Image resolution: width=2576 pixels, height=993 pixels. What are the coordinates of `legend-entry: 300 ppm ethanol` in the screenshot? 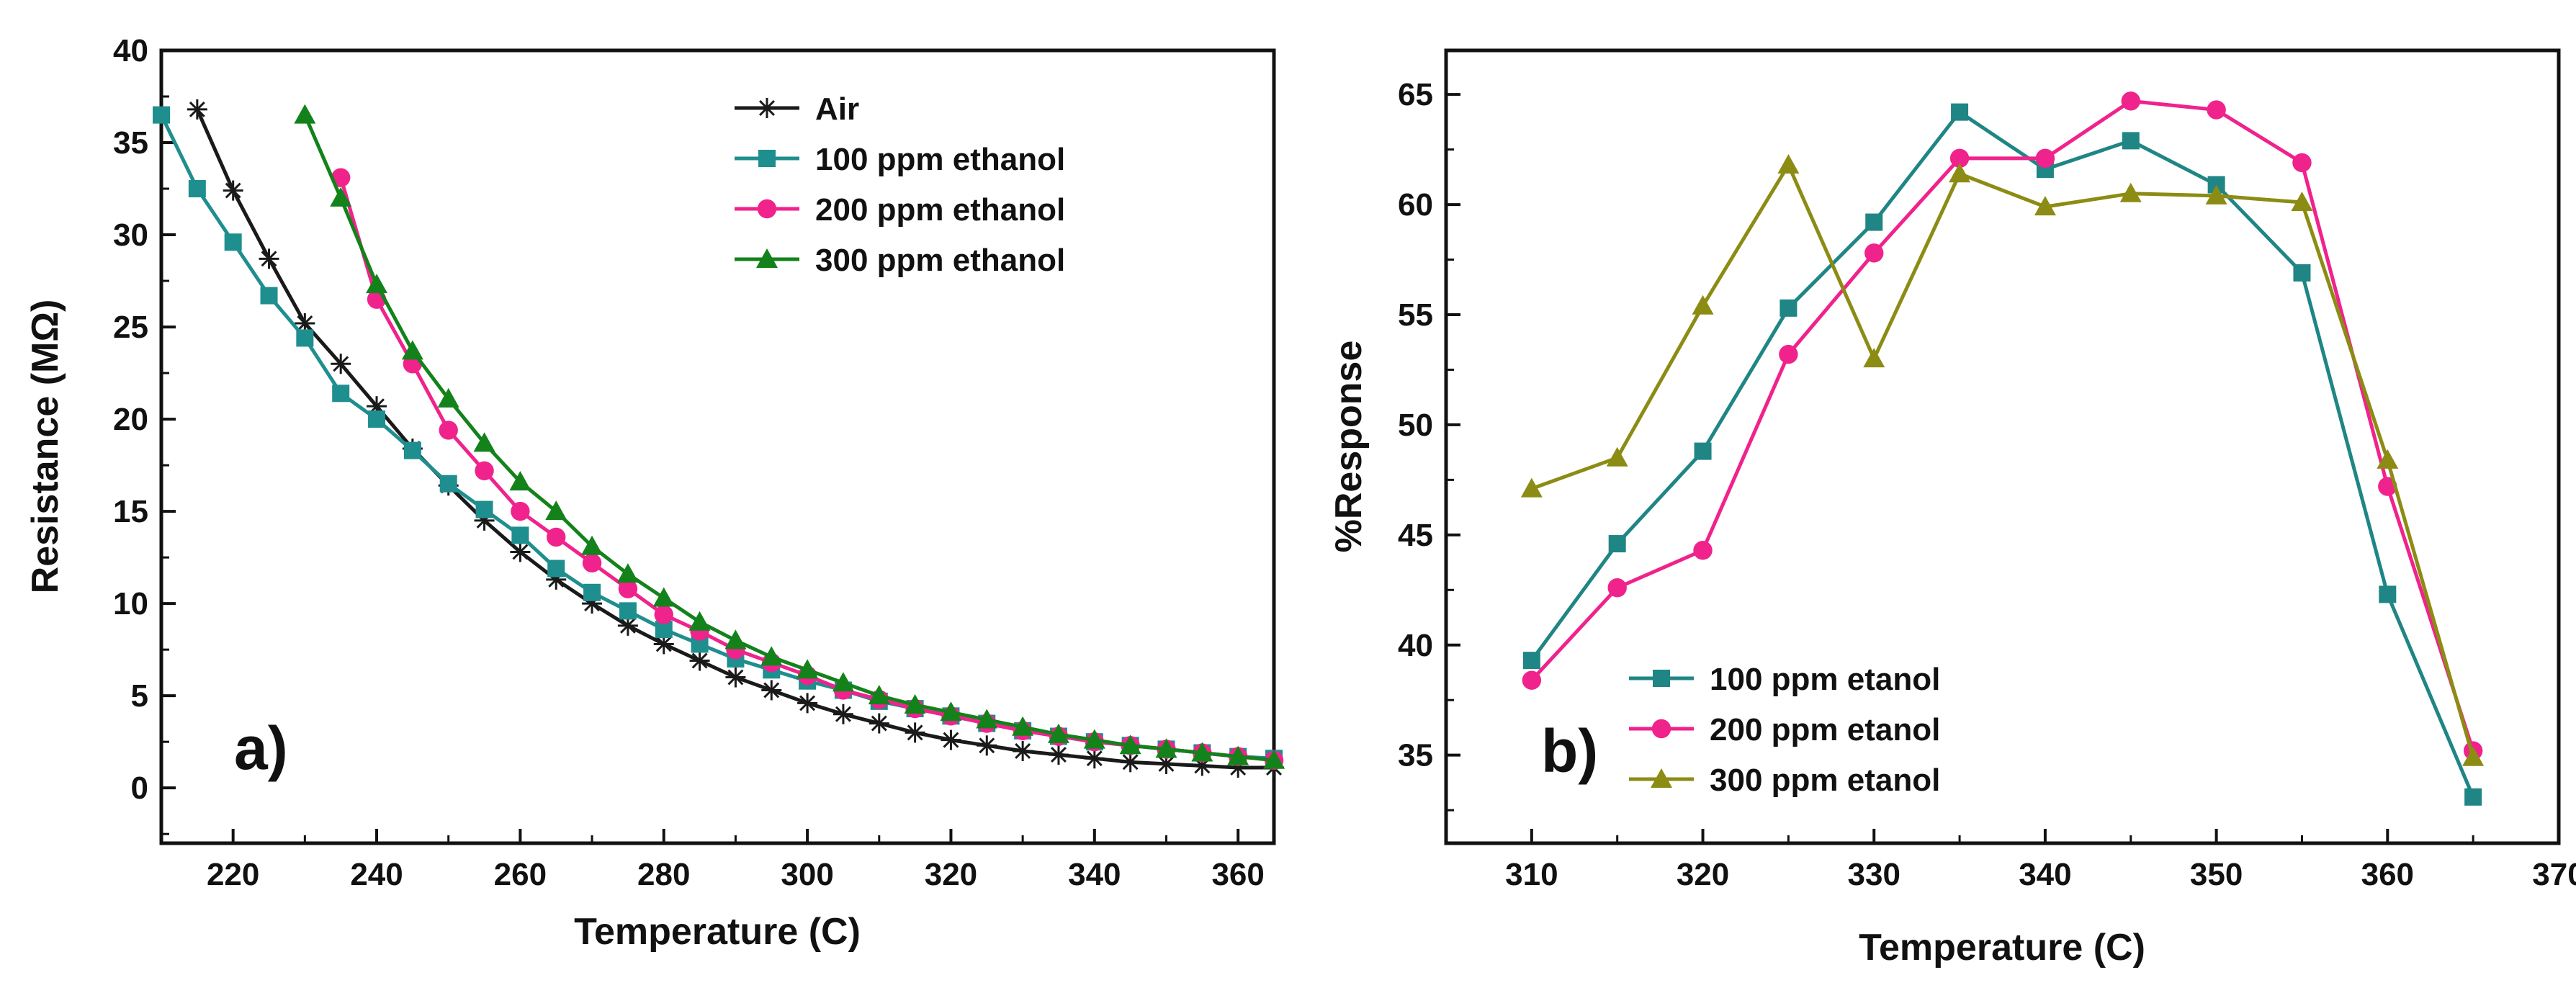 It's located at (900, 260).